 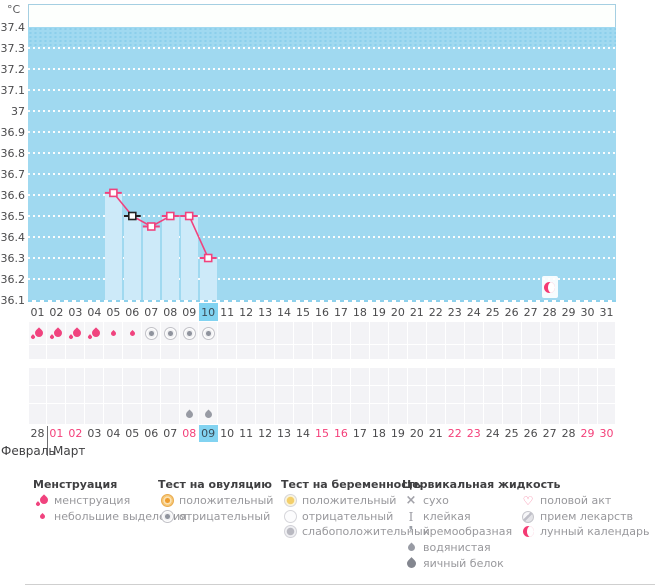 I want to click on calendar-date-cell: 29, so click(x=587, y=433).